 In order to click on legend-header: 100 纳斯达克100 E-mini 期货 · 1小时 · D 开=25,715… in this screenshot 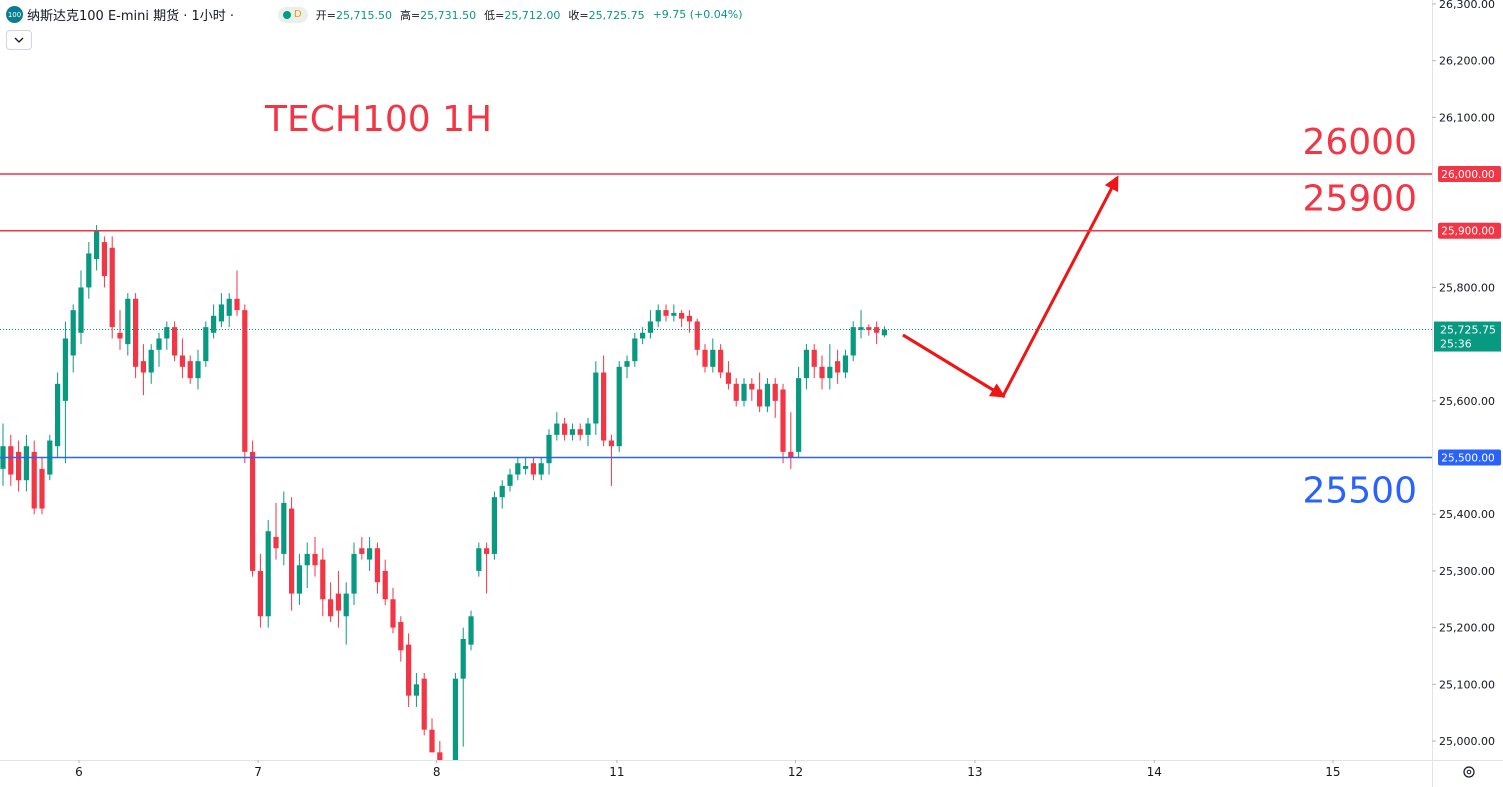, I will do `click(374, 14)`.